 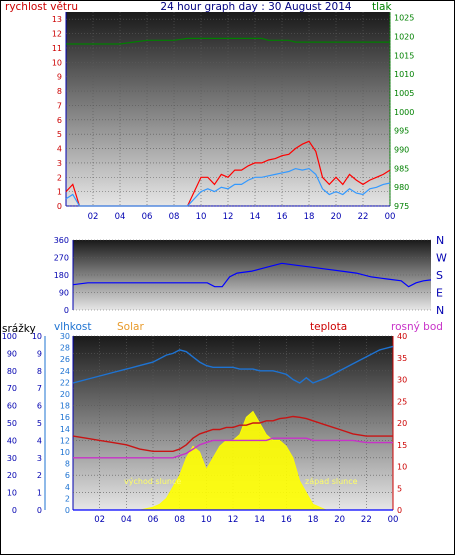 I want to click on wind-speed-label: rychlost větru, so click(x=41, y=7).